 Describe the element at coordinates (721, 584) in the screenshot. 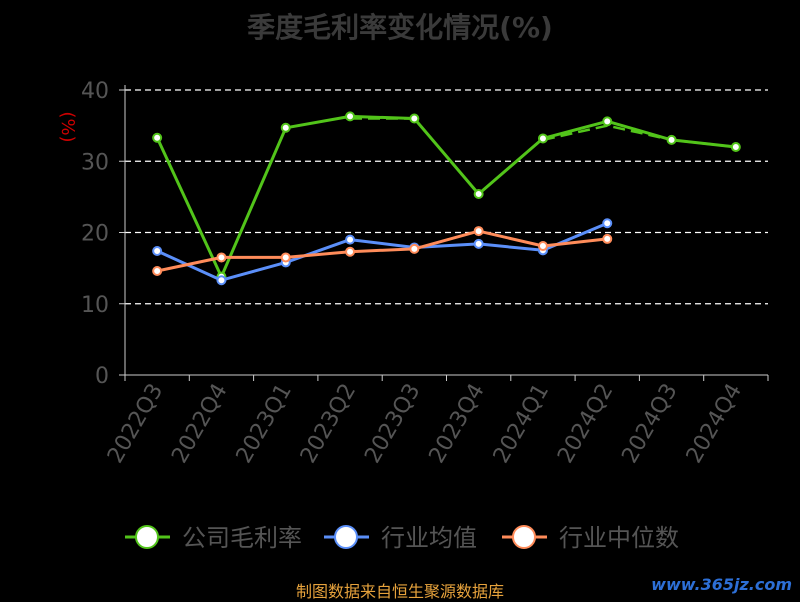

I see `watermark: www.365jz.com` at that location.